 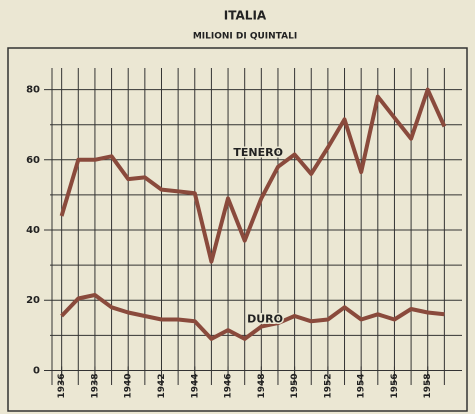 What do you see at coordinates (362, 385) in the screenshot?
I see `x-tick-label: 1954` at bounding box center [362, 385].